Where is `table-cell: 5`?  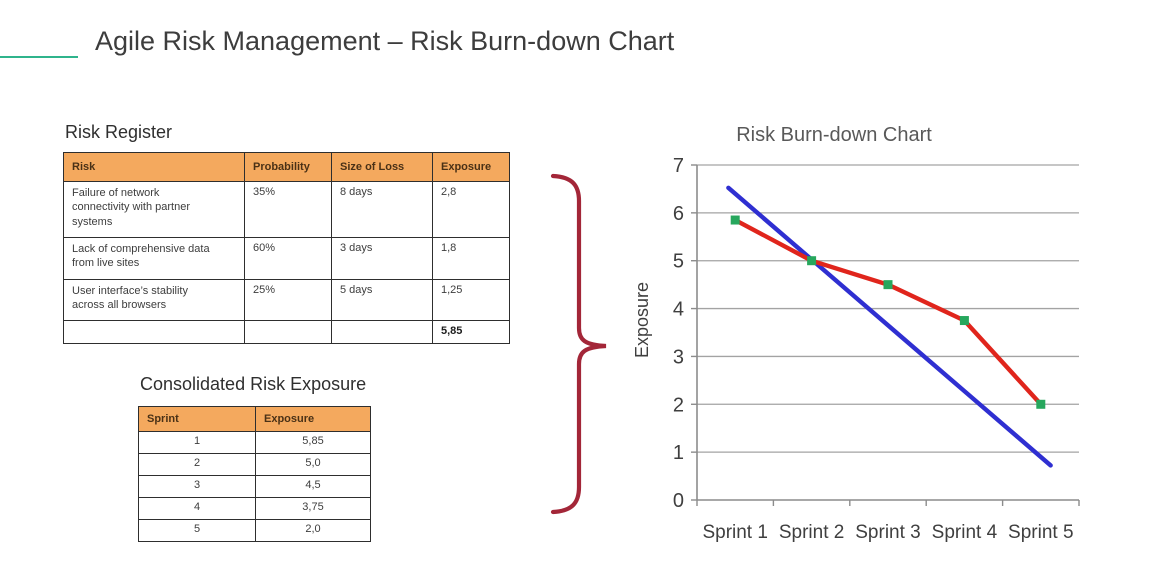 table-cell: 5 is located at coordinates (197, 530).